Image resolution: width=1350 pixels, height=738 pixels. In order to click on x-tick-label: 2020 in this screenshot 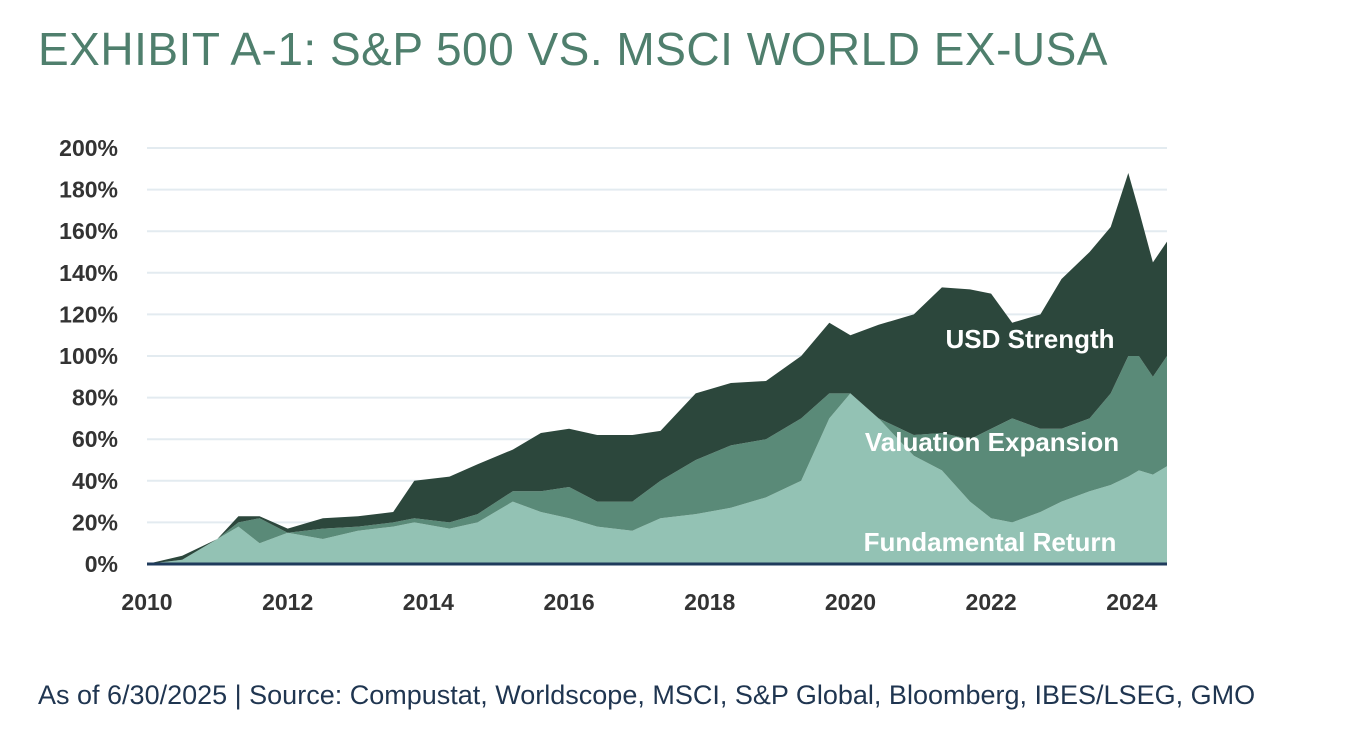, I will do `click(850, 602)`.